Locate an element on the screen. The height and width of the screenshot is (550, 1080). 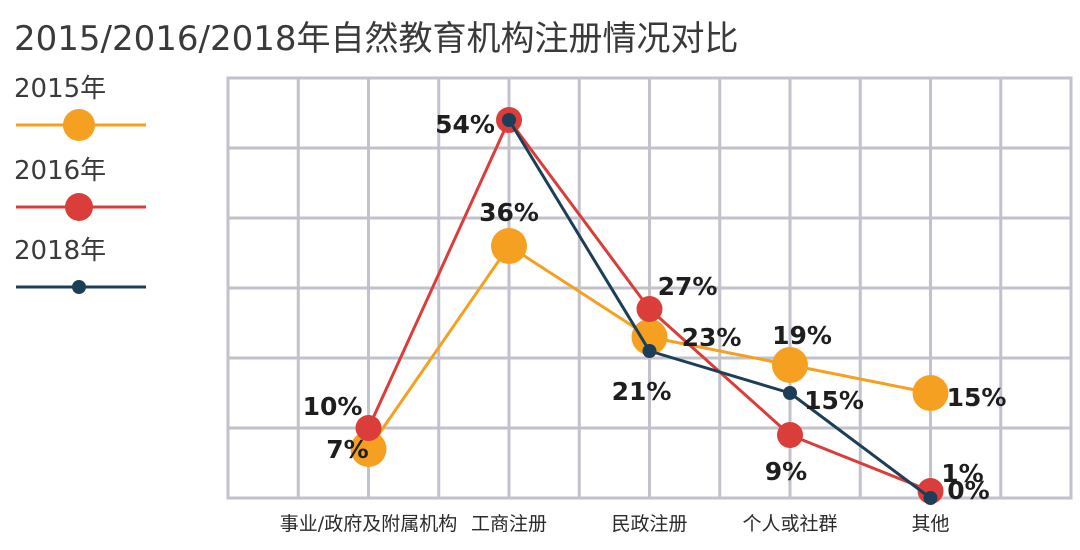
data-label: 27% is located at coordinates (688, 286).